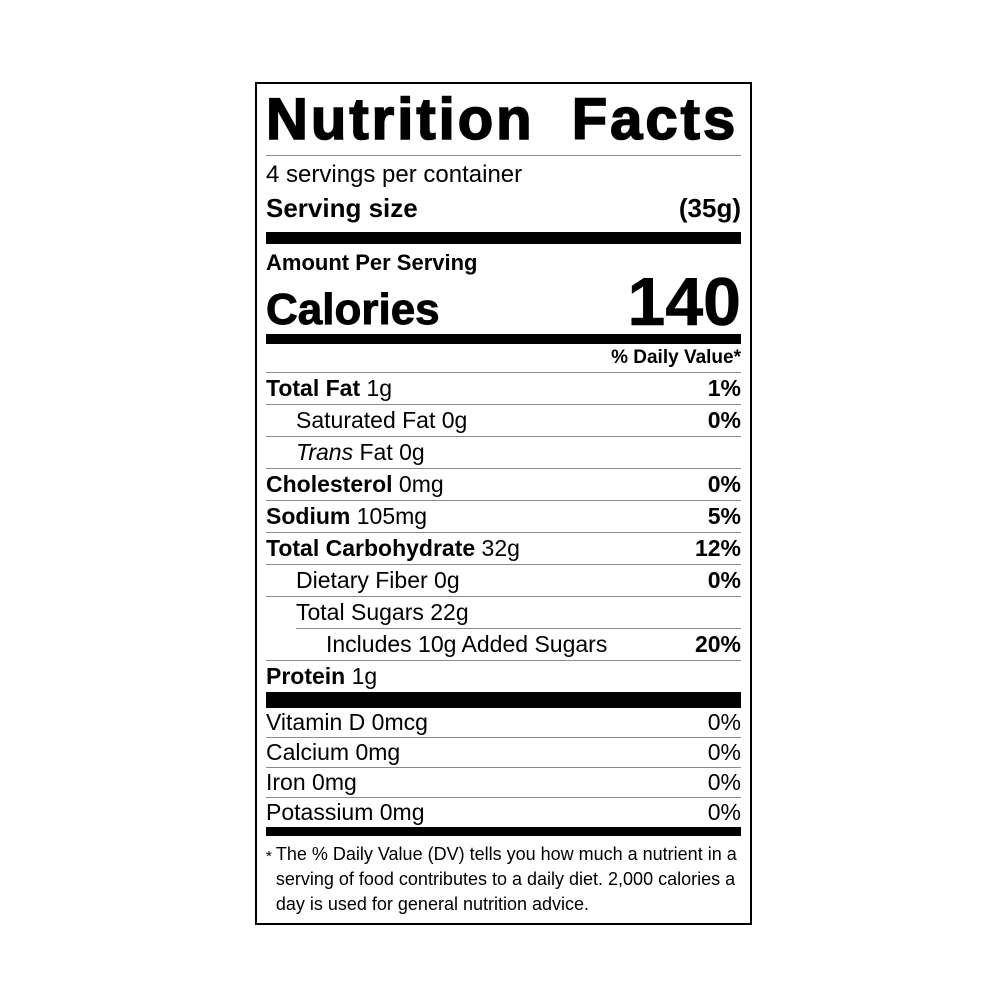 The image size is (1000, 1000). I want to click on nutrient-amount: 105mg, so click(389, 516).